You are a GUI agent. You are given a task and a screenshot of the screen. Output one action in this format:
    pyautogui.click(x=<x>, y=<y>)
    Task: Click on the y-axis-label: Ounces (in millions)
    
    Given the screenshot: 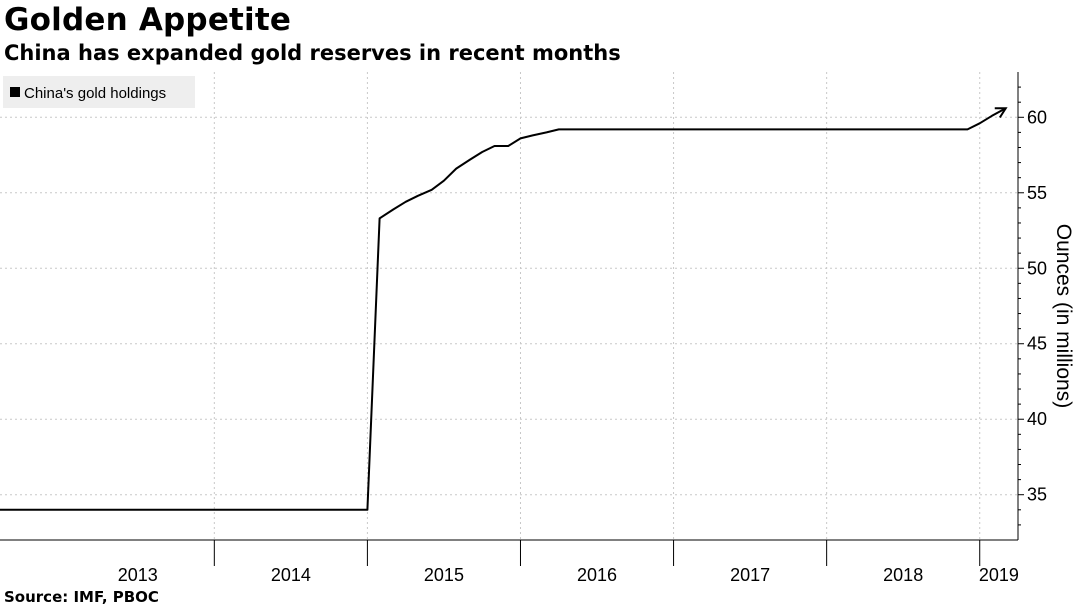 What is the action you would take?
    pyautogui.click(x=1063, y=316)
    